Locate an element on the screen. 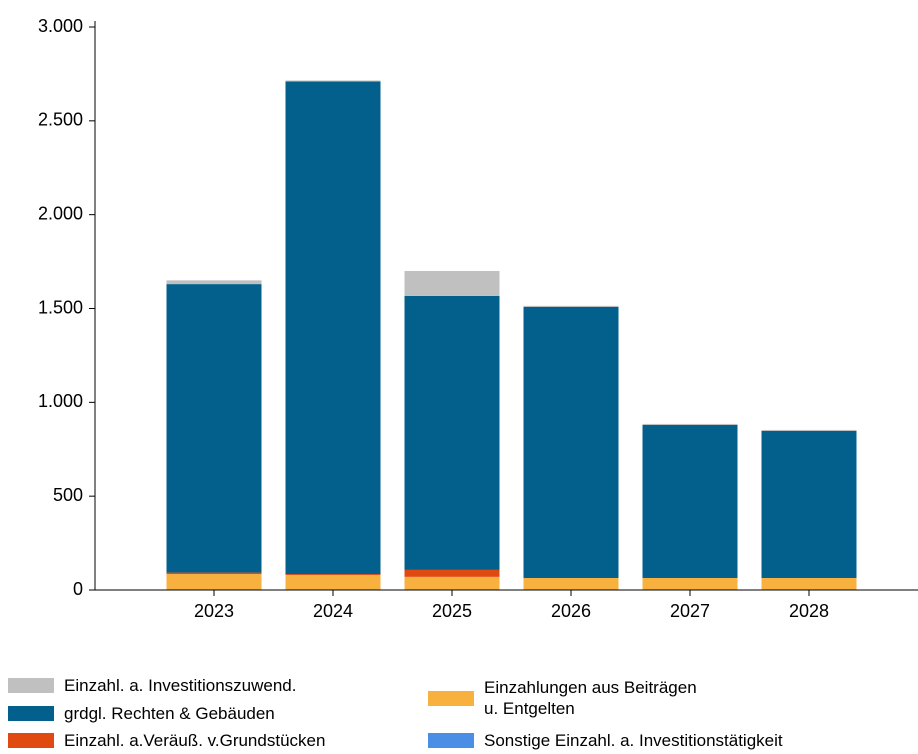  x-tick-label: 2023 is located at coordinates (214, 611).